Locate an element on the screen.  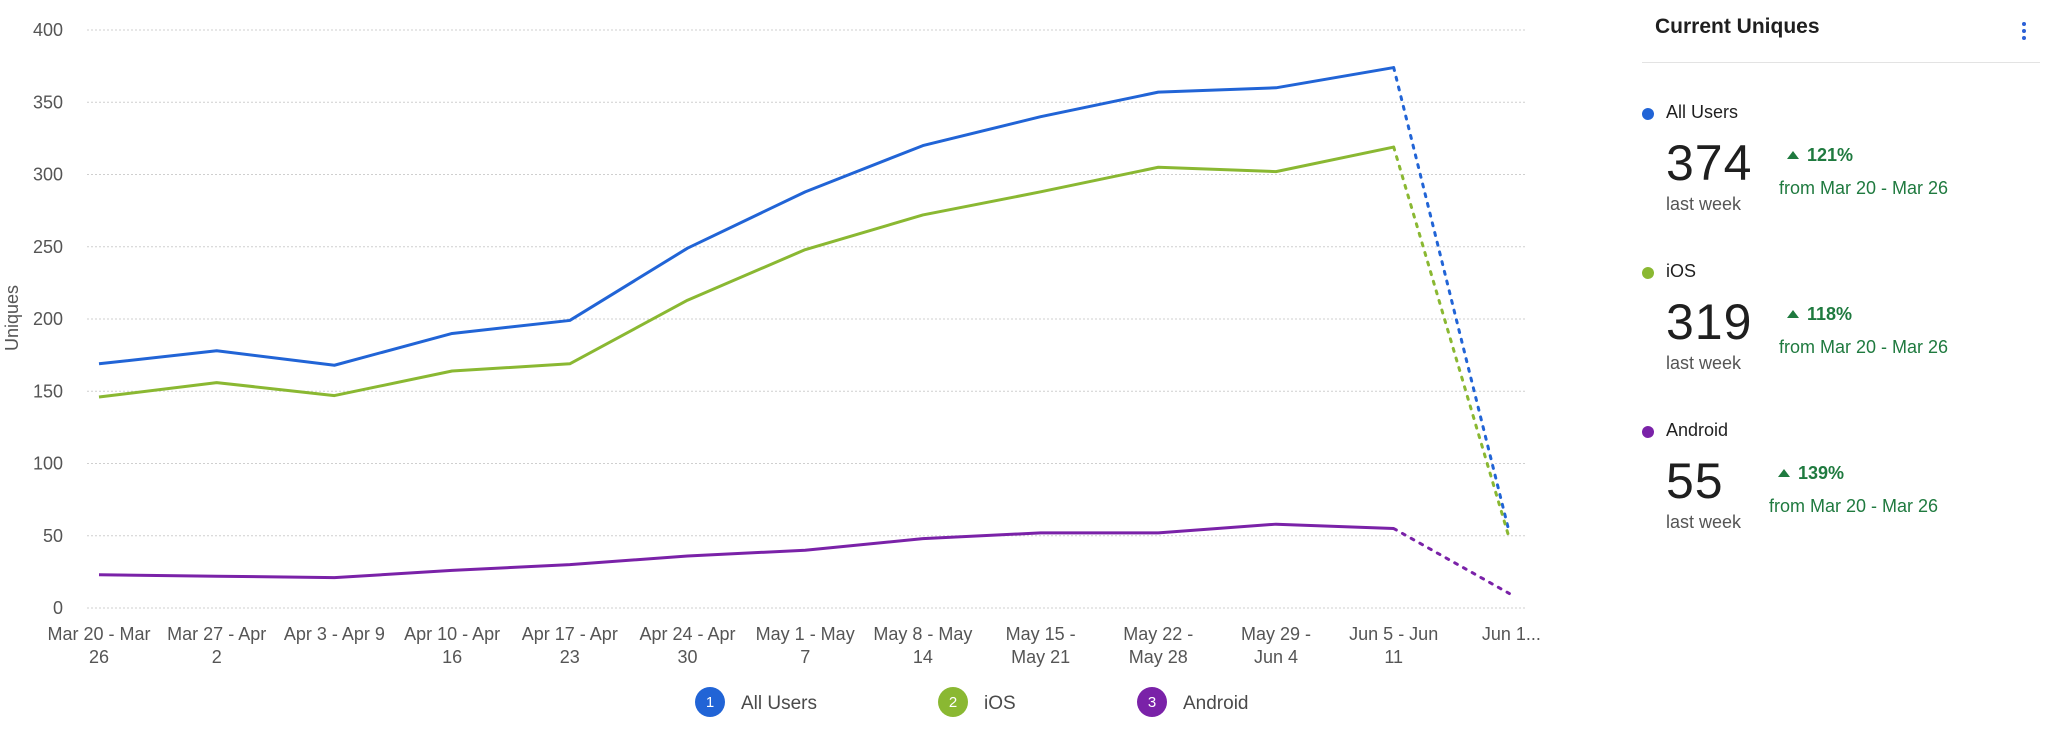
legend-label: All Users is located at coordinates (779, 703).